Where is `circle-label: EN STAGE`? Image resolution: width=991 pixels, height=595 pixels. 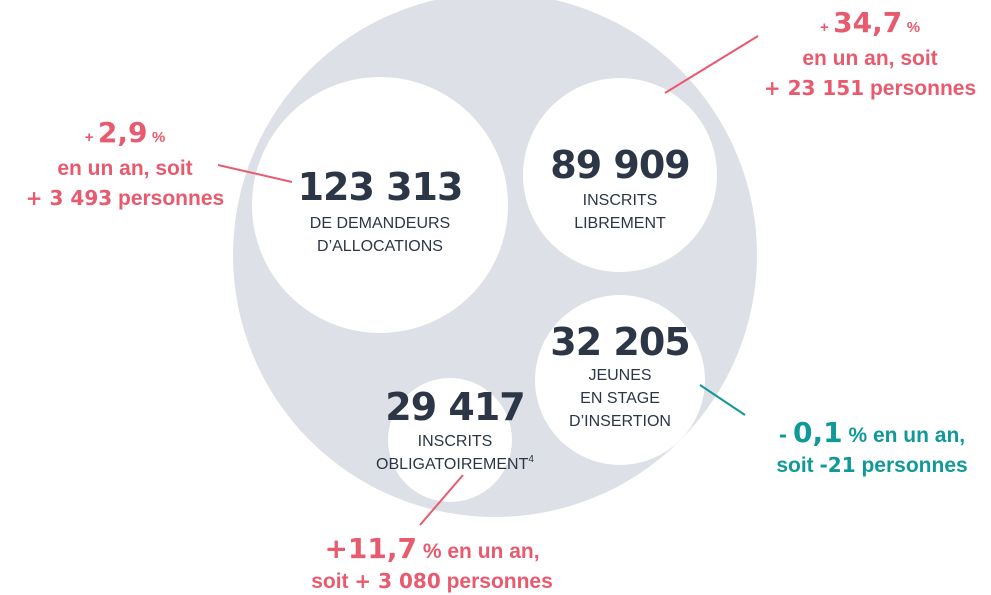 circle-label: EN STAGE is located at coordinates (620, 398).